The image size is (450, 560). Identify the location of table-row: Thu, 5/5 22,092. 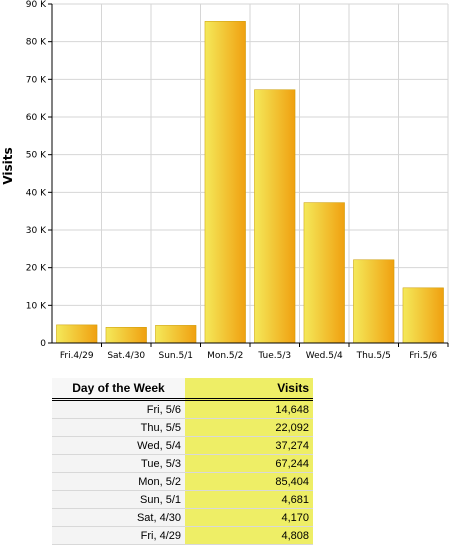
(182, 427).